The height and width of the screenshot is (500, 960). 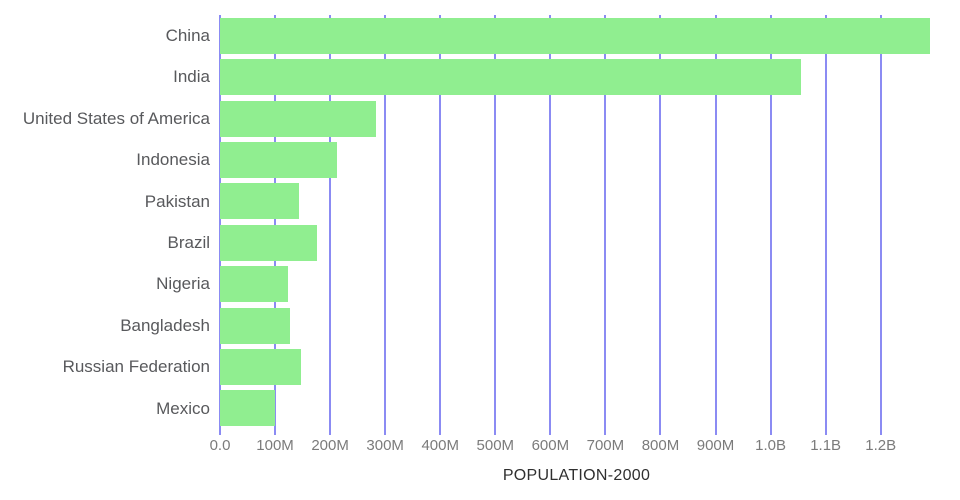 I want to click on tick-label-400m: 400M, so click(x=440, y=445).